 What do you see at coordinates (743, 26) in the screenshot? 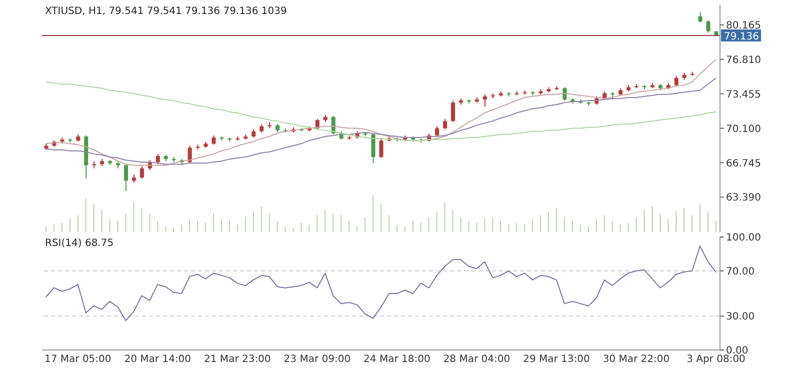
I see `y-tick-label: 80.165` at bounding box center [743, 26].